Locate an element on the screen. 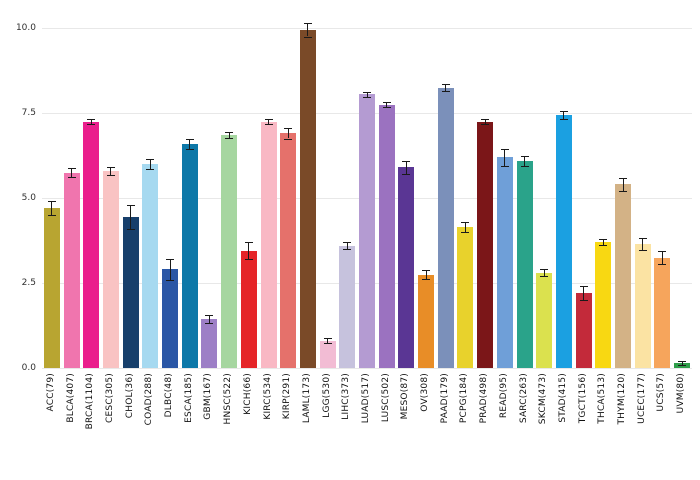  x-axis-label: KIRP(291) is located at coordinates (287, 396).